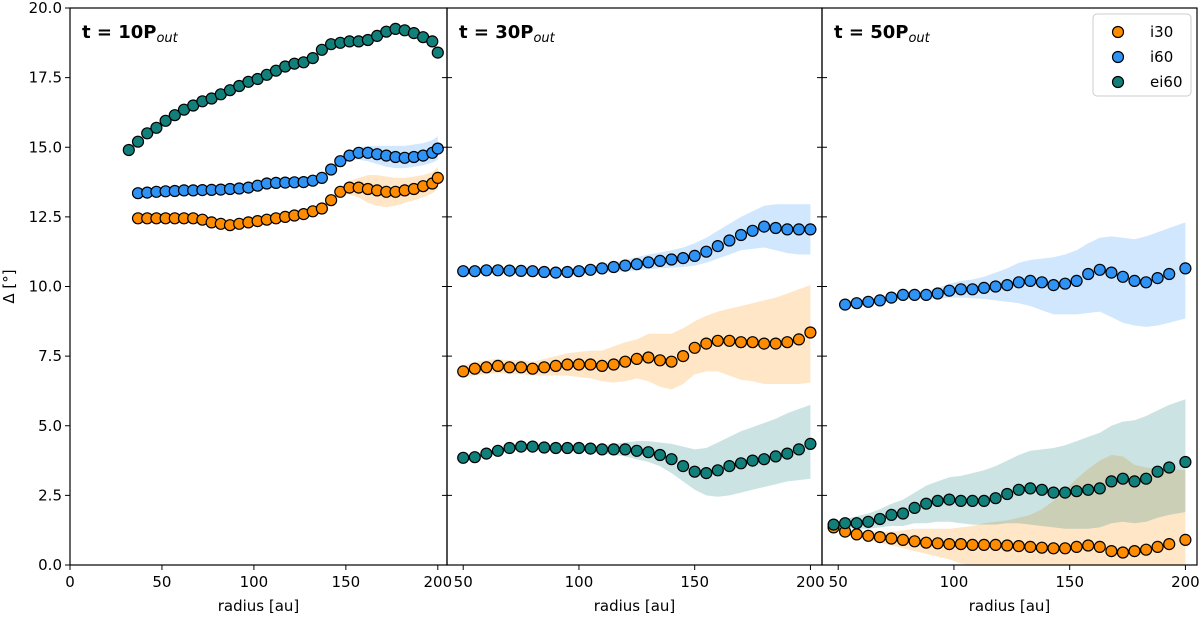 Image resolution: width=1200 pixels, height=617 pixels. What do you see at coordinates (50, 356) in the screenshot?
I see `y-tick-label: 7.5` at bounding box center [50, 356].